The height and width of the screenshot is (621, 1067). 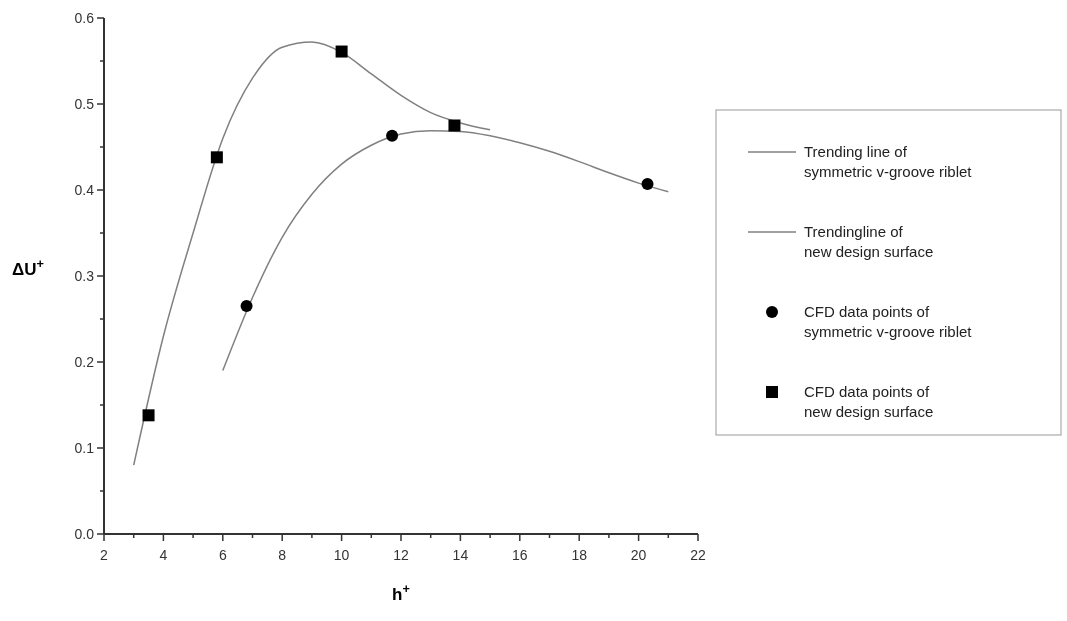 I want to click on legend-label: Trending line of symmetric v-groove riblet, so click(x=888, y=161).